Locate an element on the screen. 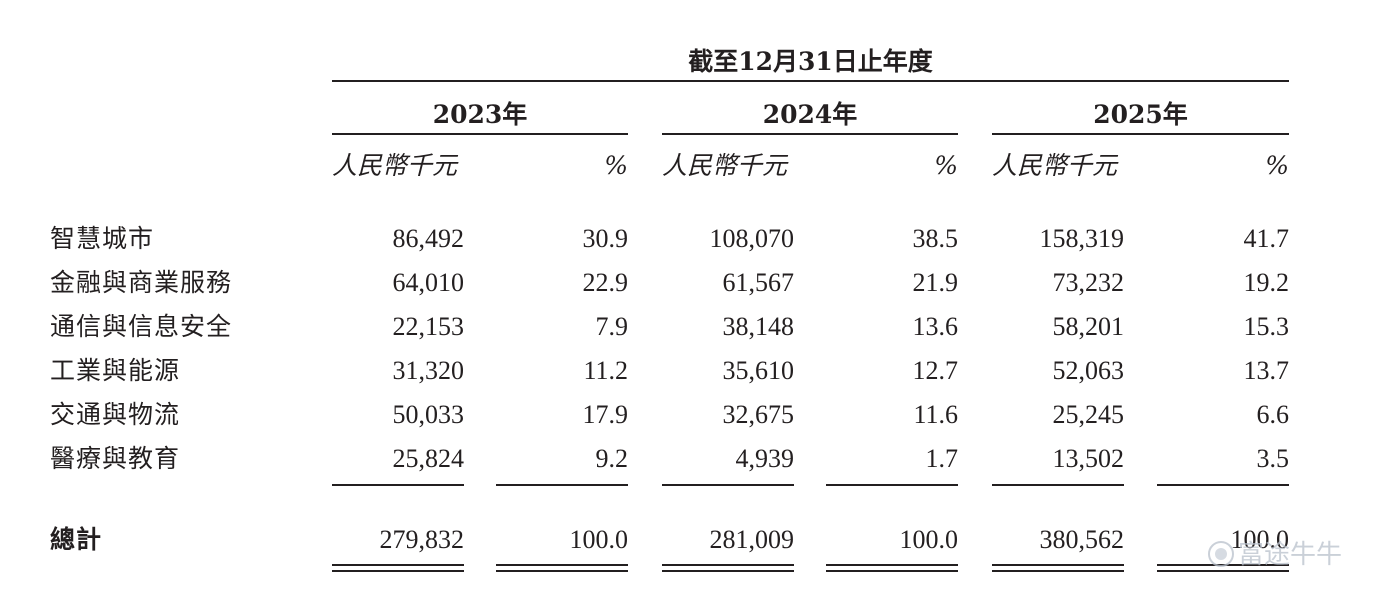  unit-amount-2025: 人民幣千元 is located at coordinates (1055, 165).